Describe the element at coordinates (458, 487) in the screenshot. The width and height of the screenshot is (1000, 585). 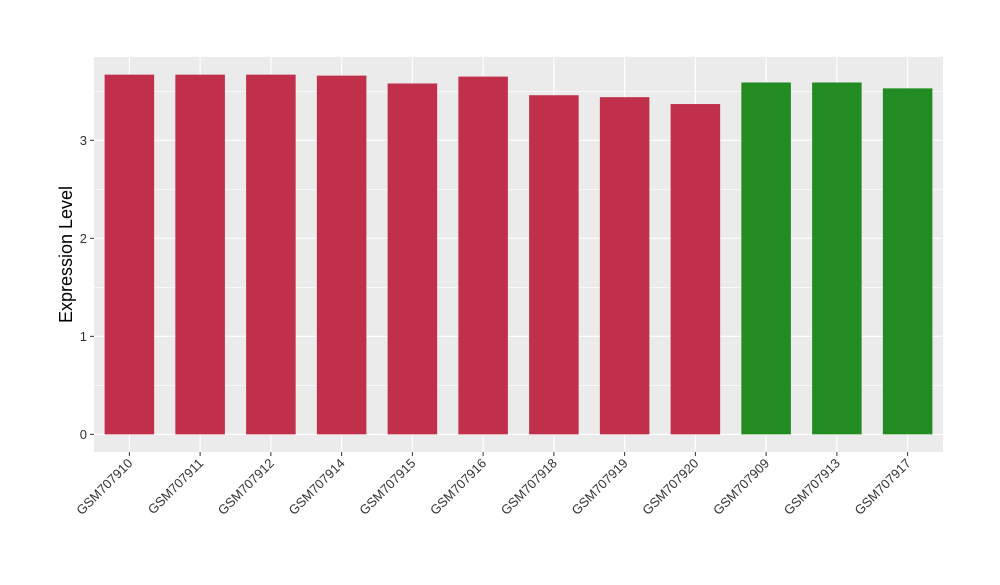
I see `x-tick-label: GSM707916` at that location.